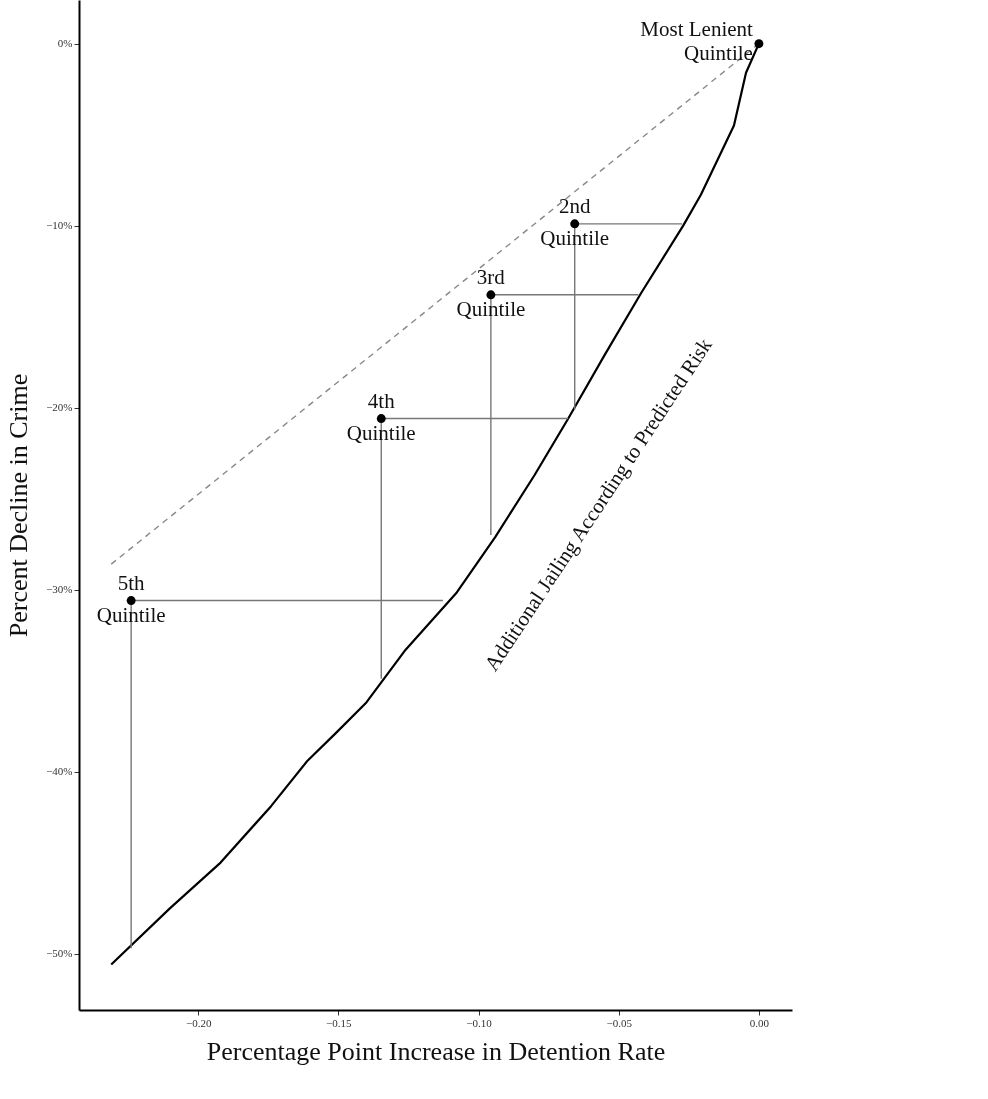  I want to click on annotation: 4th Quintile, so click(381, 416).